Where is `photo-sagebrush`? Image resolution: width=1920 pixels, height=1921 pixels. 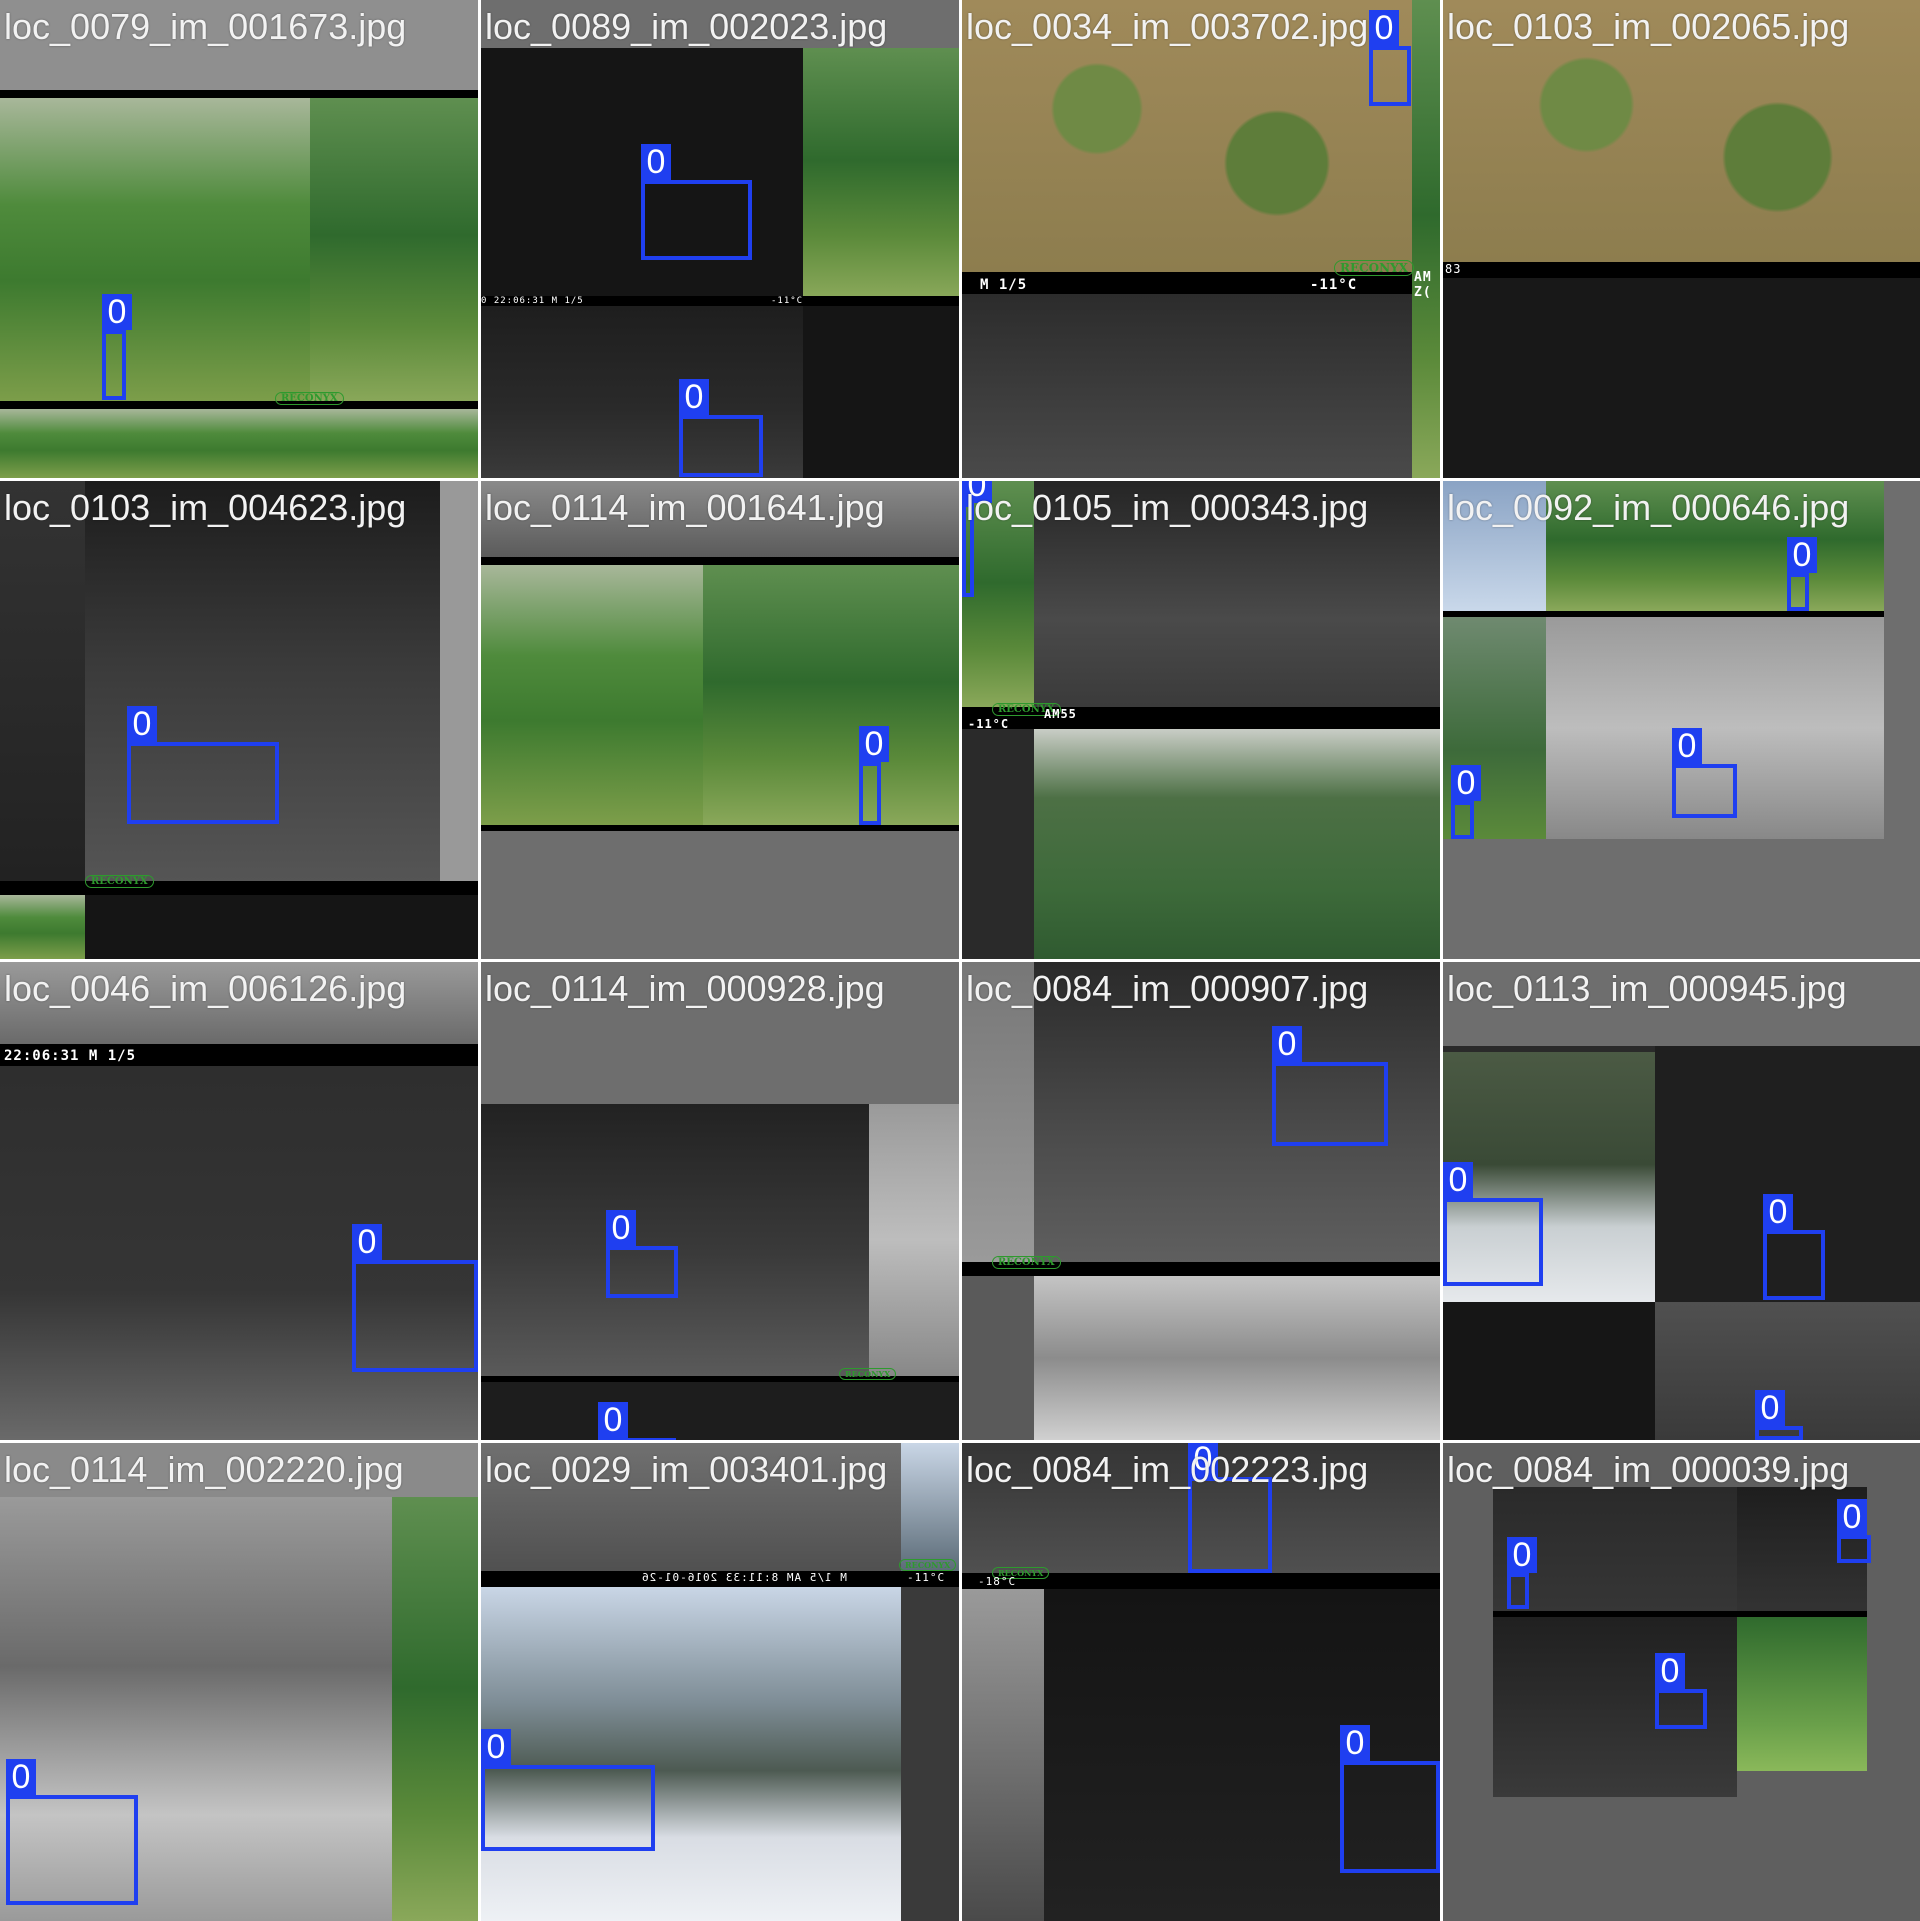
photo-sagebrush is located at coordinates (1187, 136).